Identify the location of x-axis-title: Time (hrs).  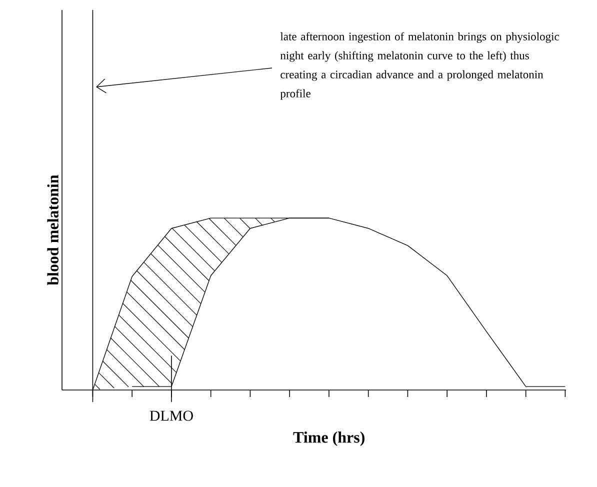
(328, 439).